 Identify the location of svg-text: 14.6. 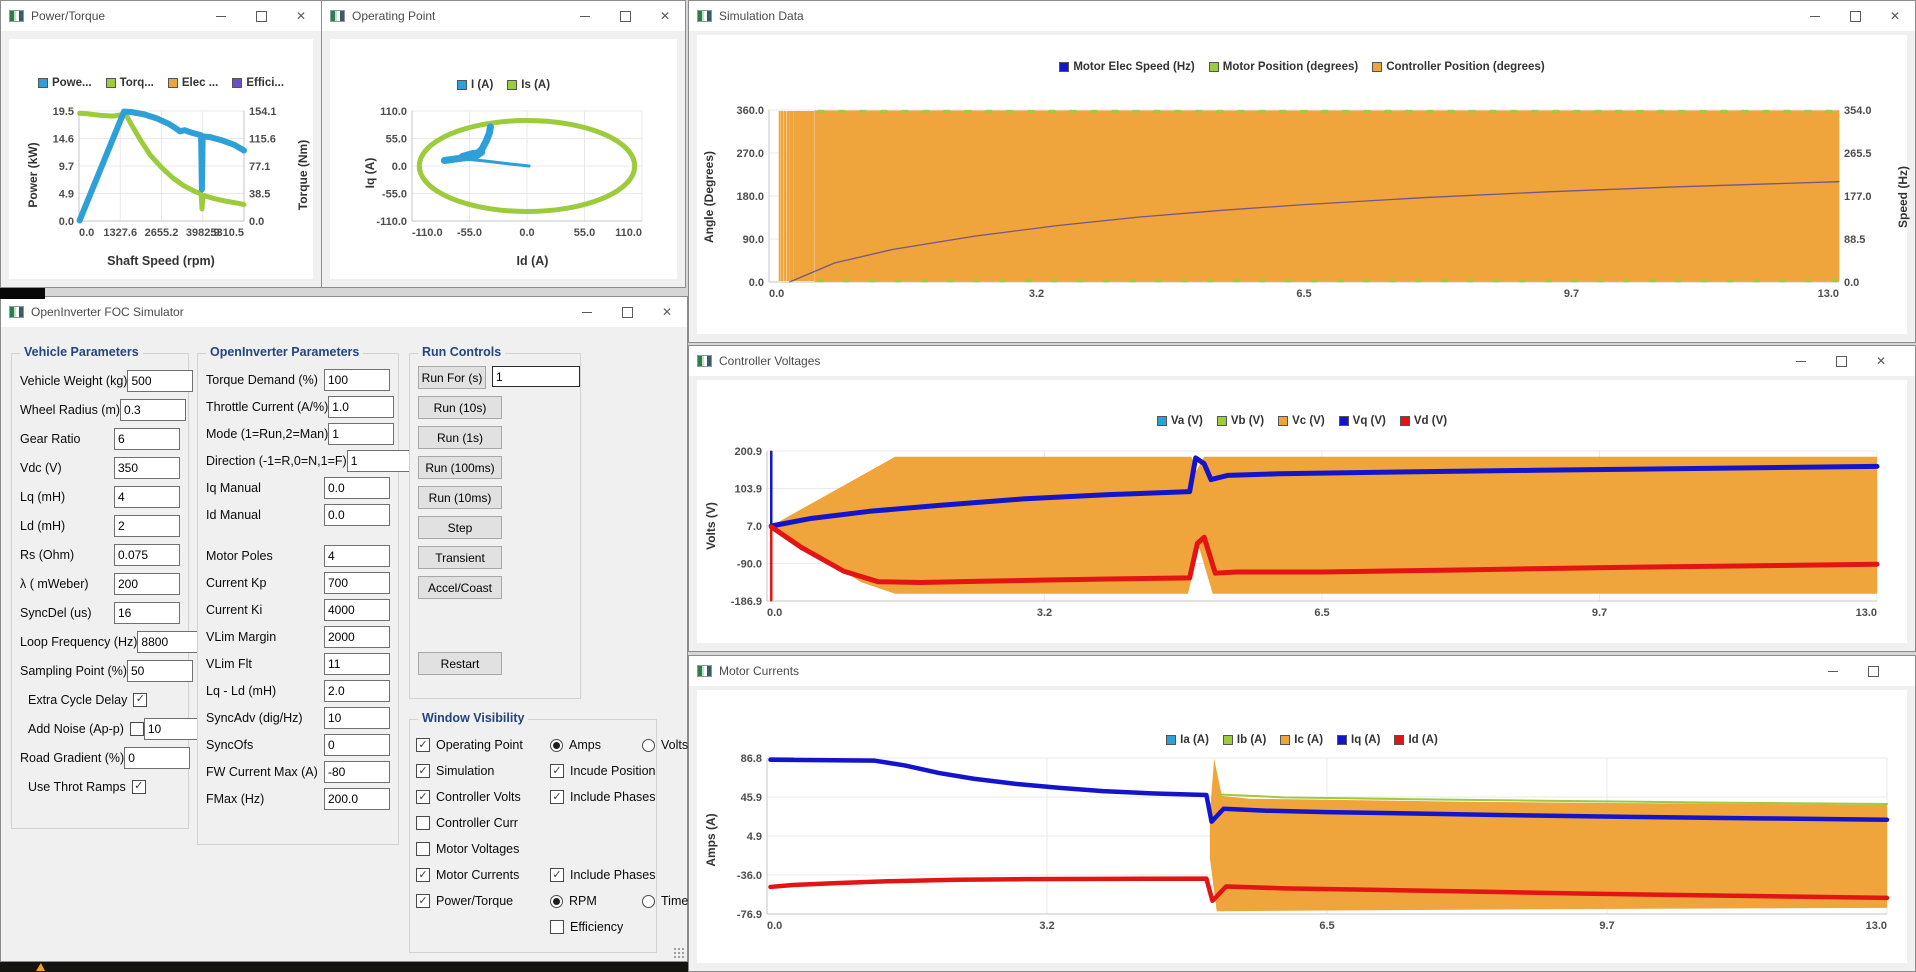
(63, 140).